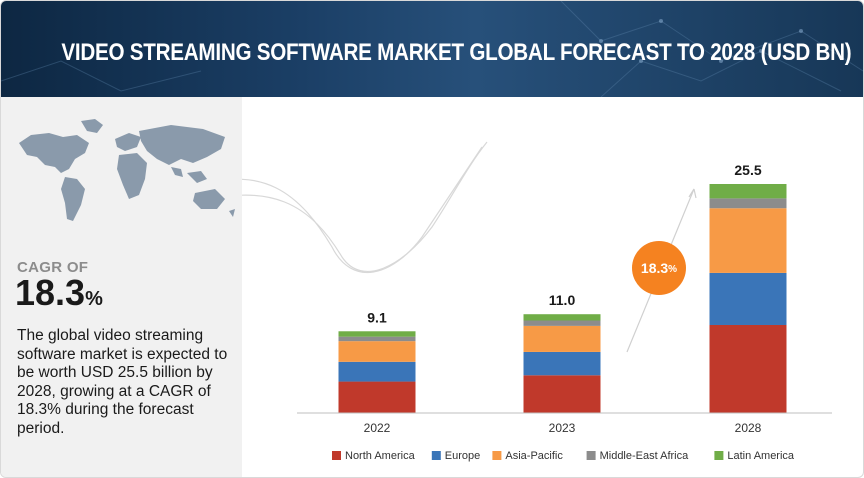  Describe the element at coordinates (761, 456) in the screenshot. I see `legend-label-4: Latin America` at that location.